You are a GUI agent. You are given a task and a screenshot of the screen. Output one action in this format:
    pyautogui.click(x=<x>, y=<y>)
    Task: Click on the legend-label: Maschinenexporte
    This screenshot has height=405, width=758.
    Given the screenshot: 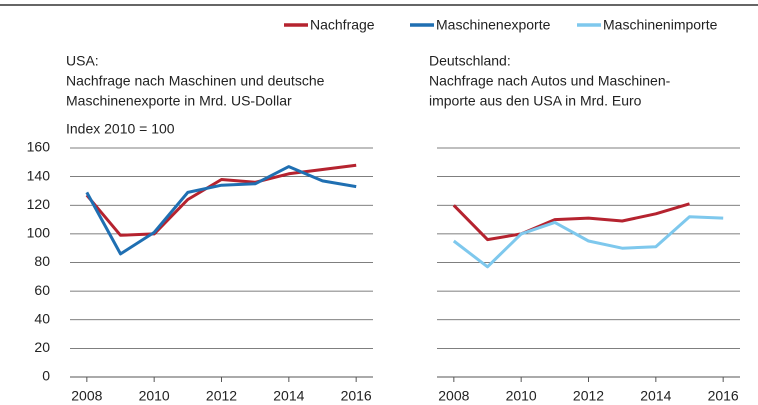 What is the action you would take?
    pyautogui.click(x=493, y=25)
    